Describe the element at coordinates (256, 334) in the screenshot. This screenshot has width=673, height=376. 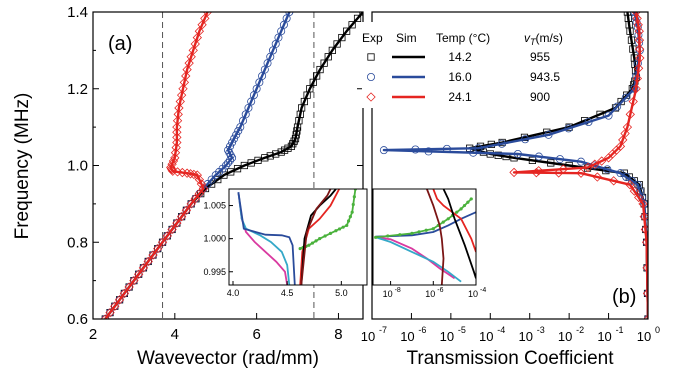
I see `x-tick-label: 6` at that location.